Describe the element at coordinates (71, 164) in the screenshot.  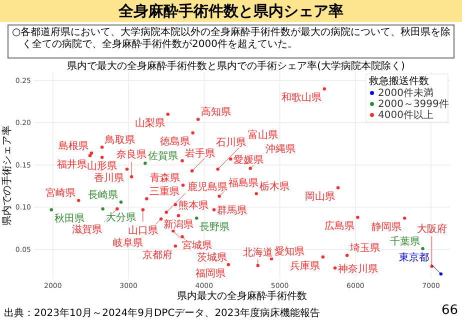
I see `data-label: 福井県` at that location.